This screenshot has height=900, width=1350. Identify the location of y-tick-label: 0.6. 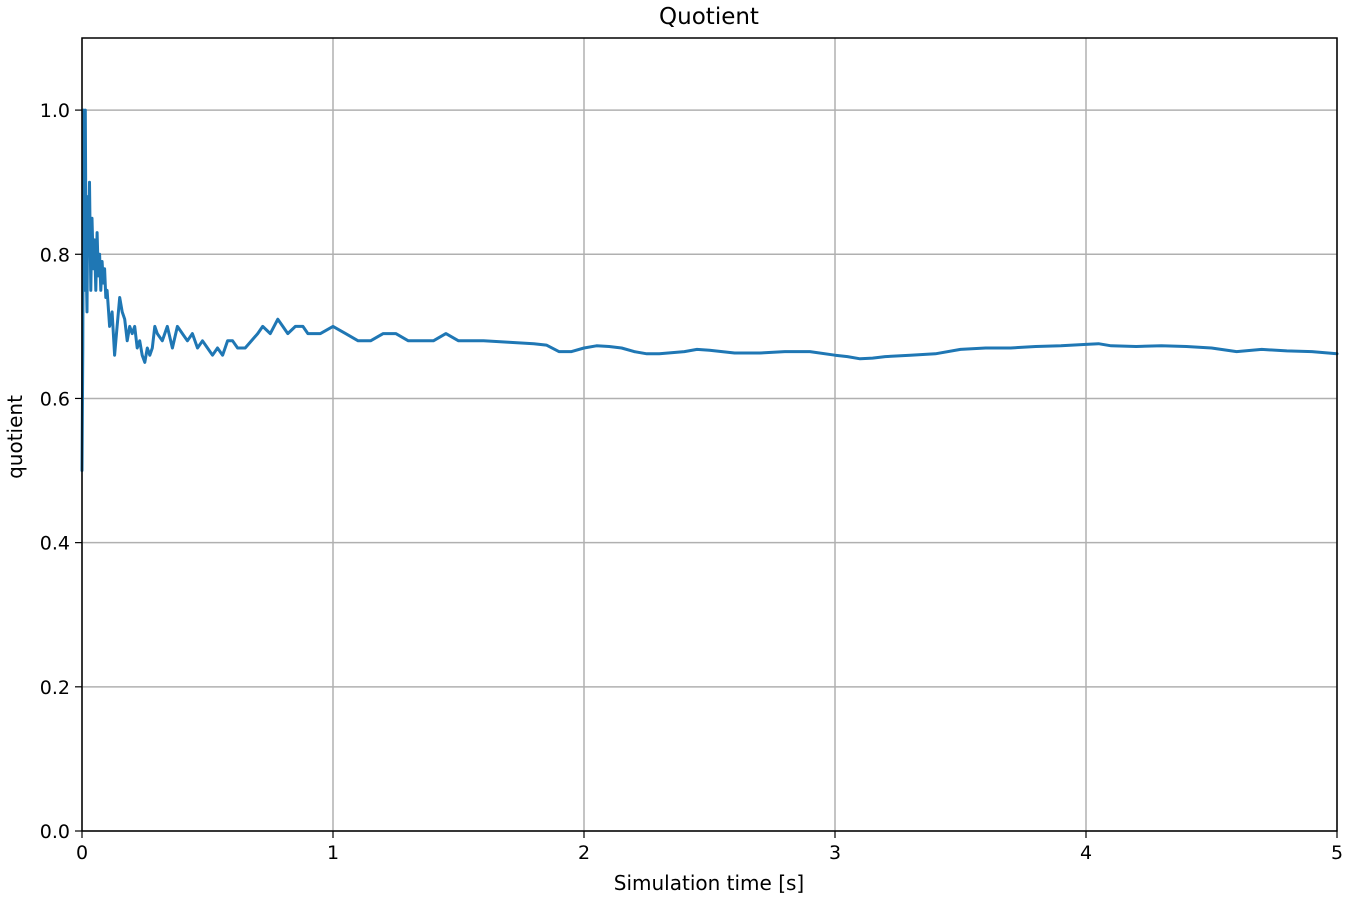
(55, 399).